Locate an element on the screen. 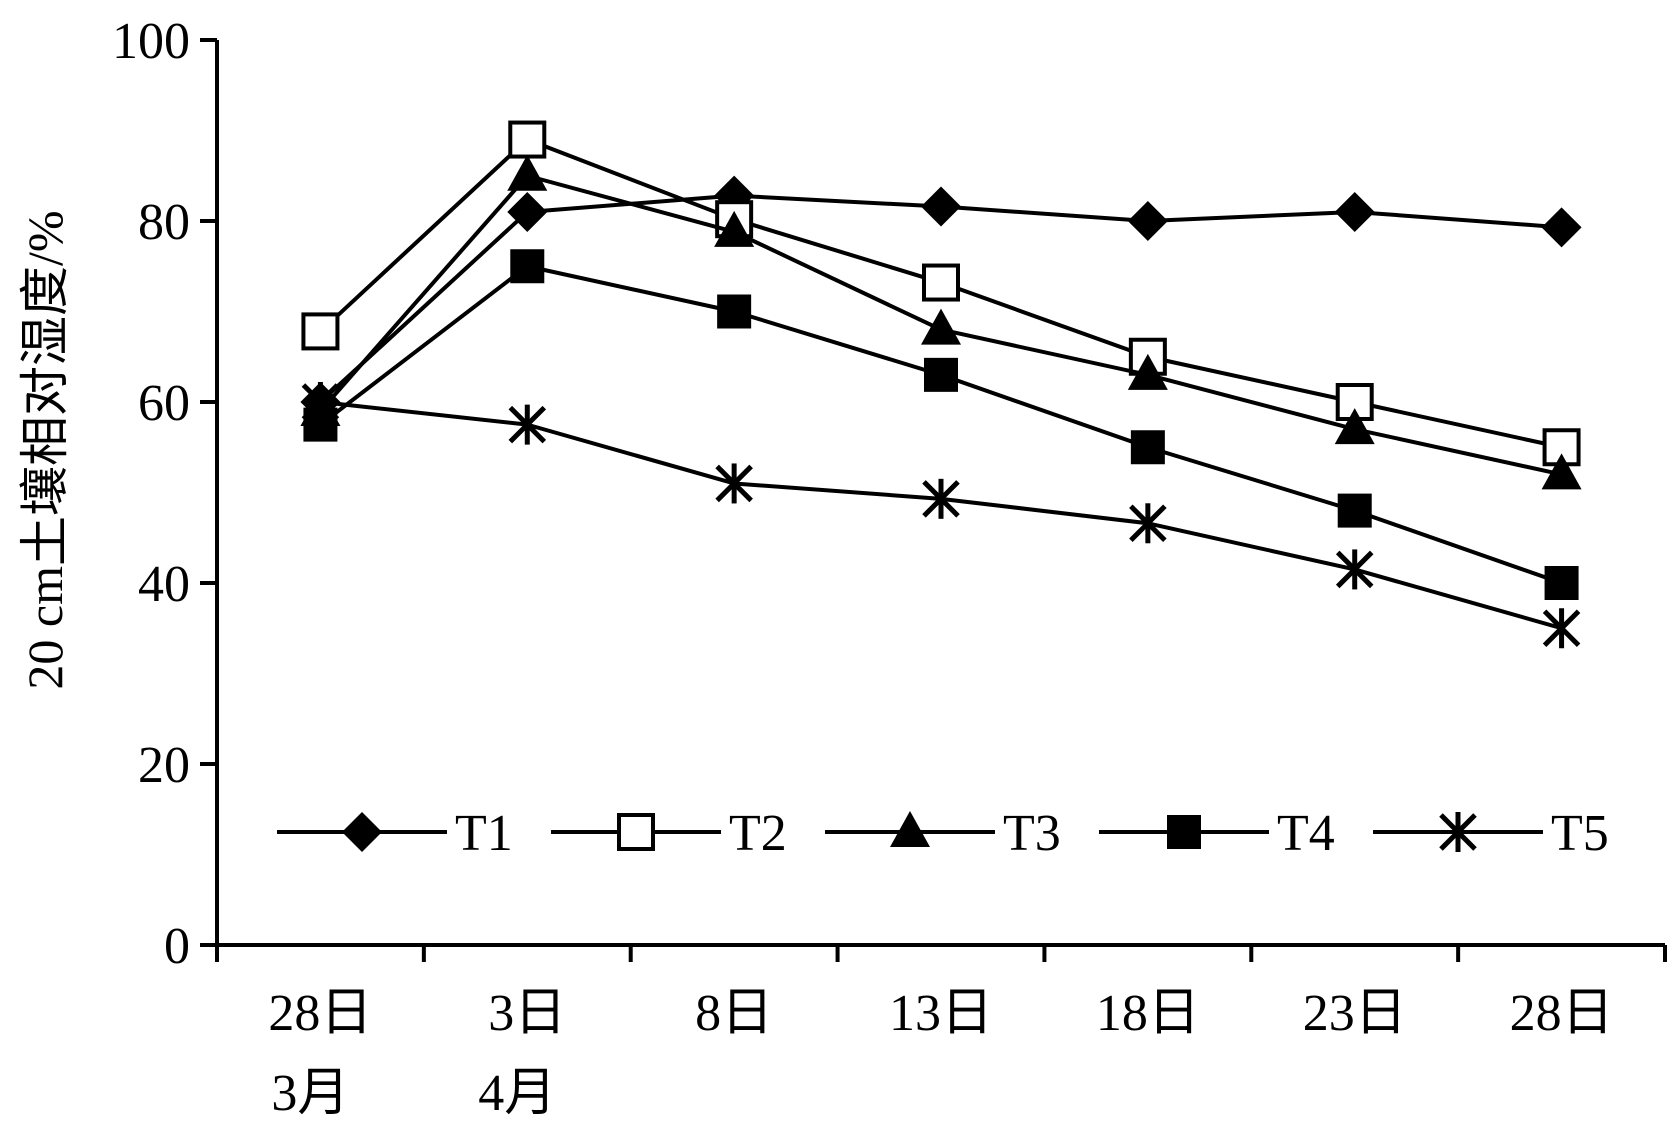 This screenshot has width=1676, height=1143. legend: T1 T2 T3 T4 T5 is located at coordinates (943, 833).